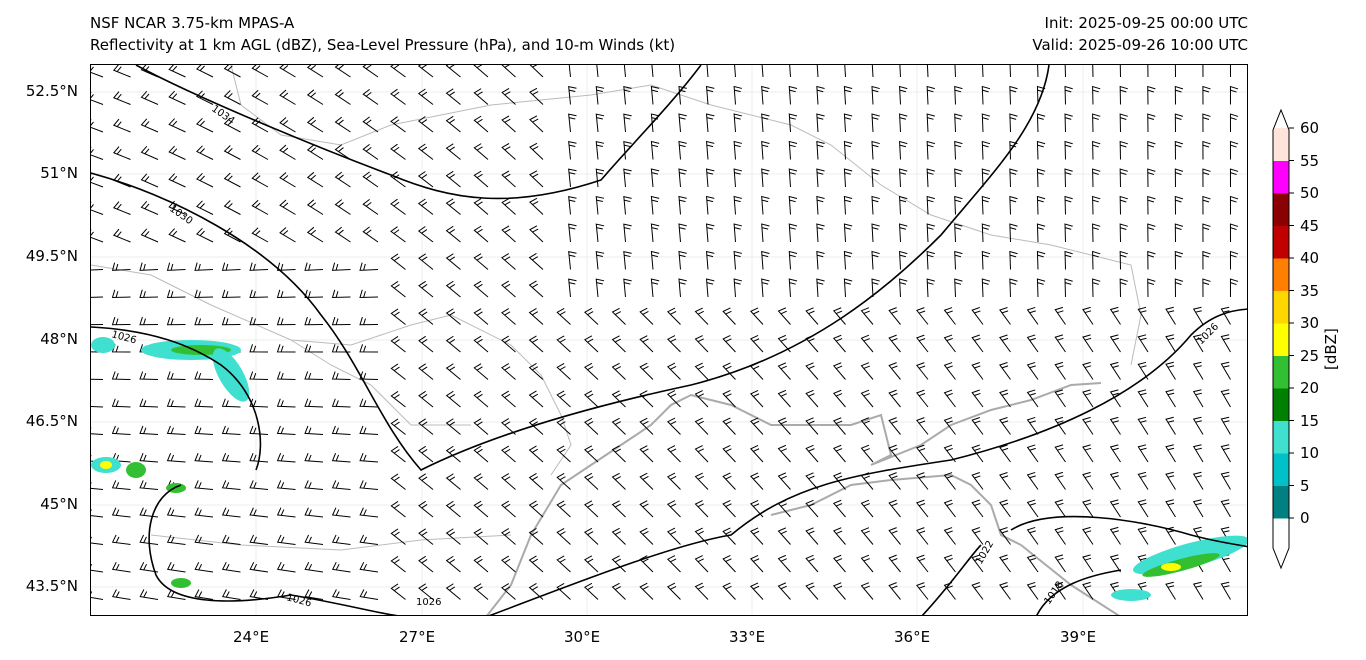  I want to click on colorbar-label: [dBZ], so click(1331, 349).